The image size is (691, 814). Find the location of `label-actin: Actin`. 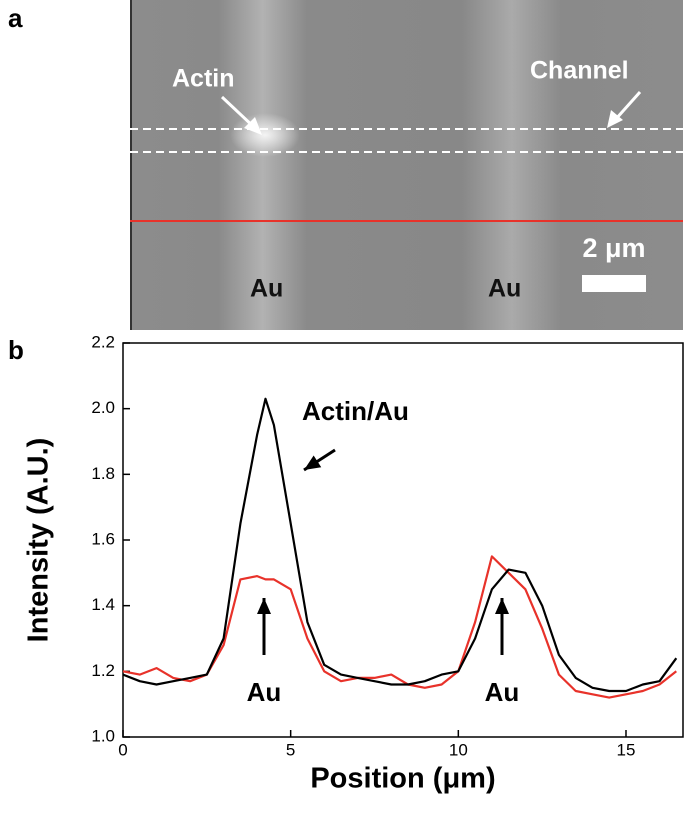

label-actin: Actin is located at coordinates (203, 79).